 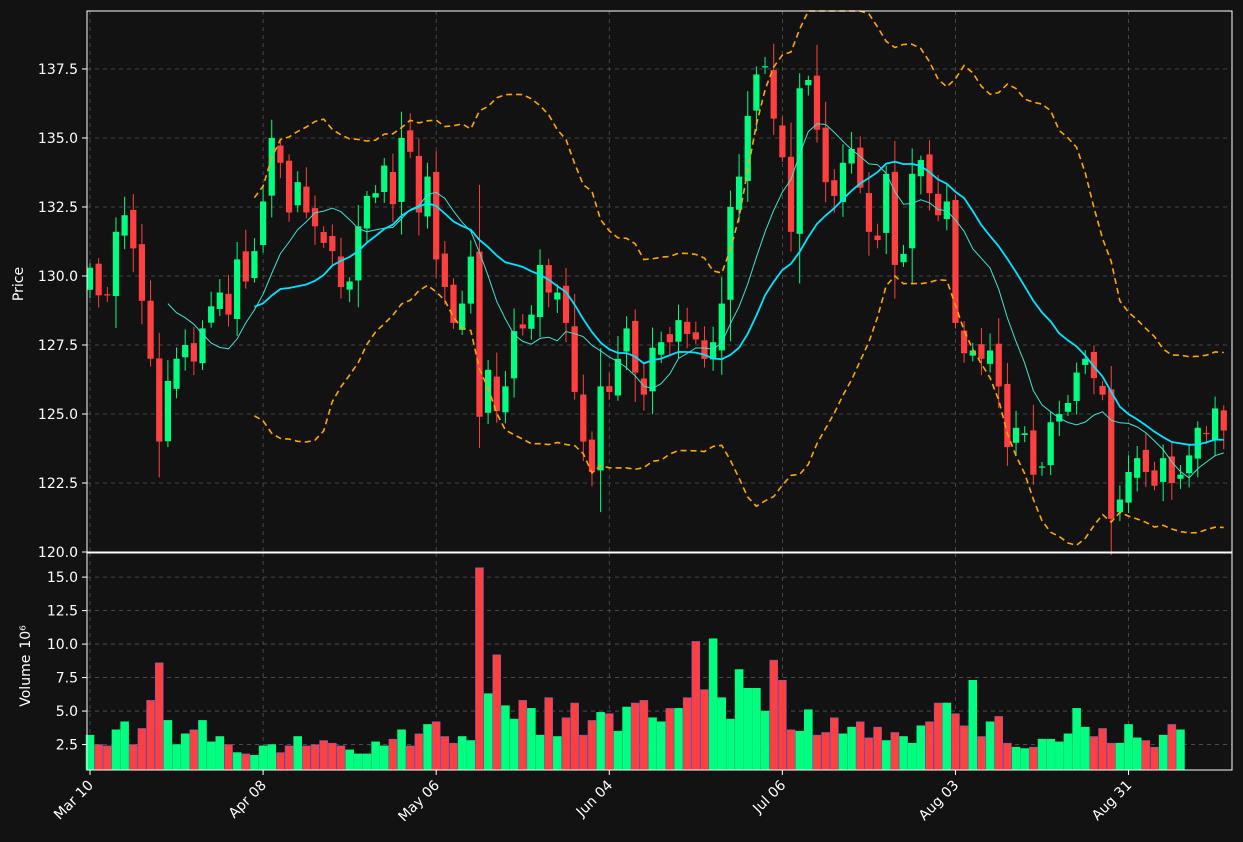 I want to click on price-tick-label: 137.5, so click(x=58, y=70).